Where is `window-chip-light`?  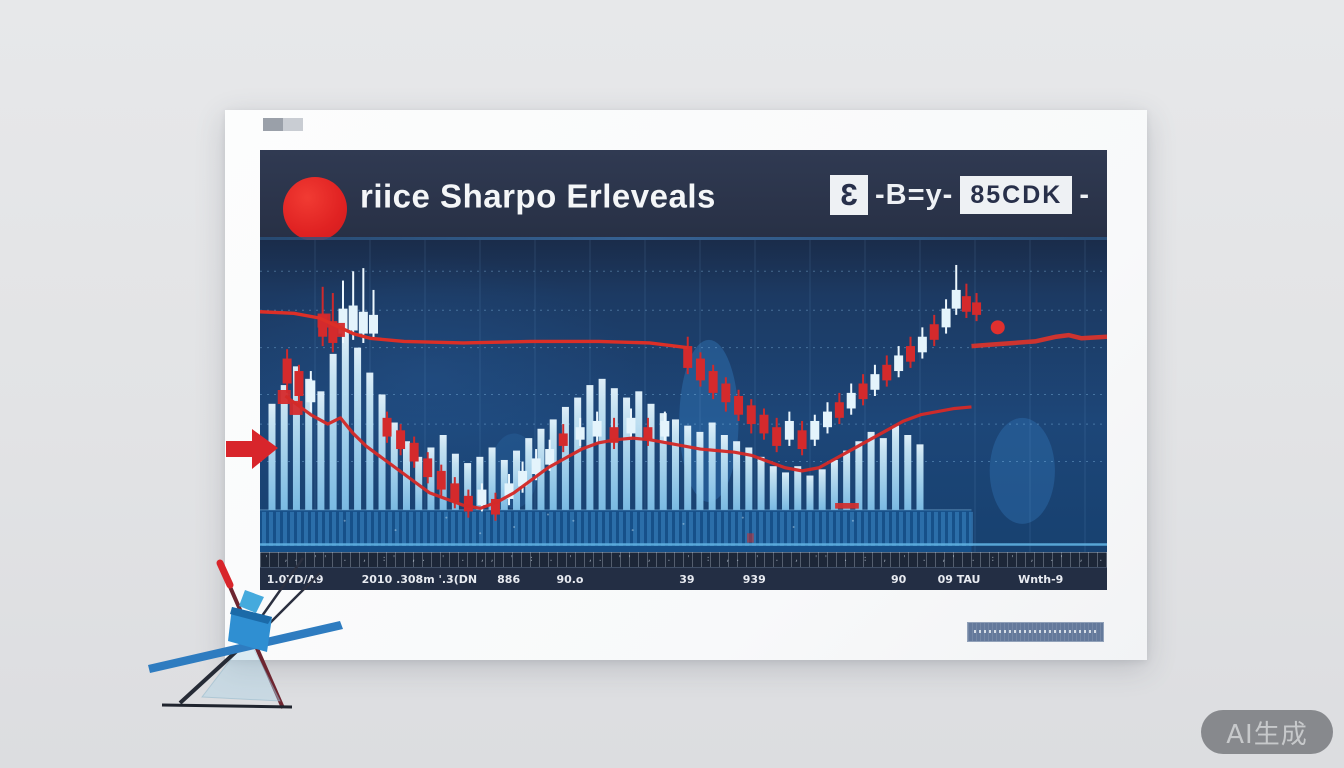
window-chip-light is located at coordinates (293, 124).